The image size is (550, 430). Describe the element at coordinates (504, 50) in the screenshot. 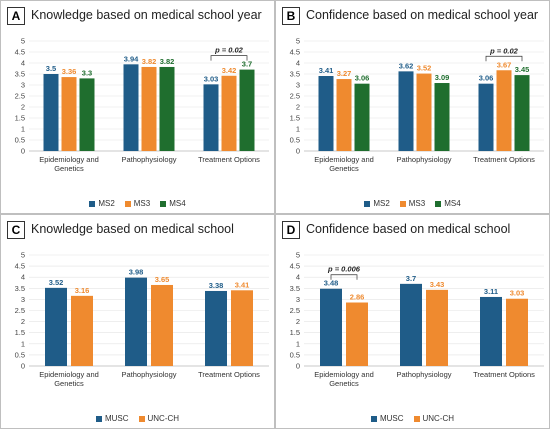

I see `p-value-annotation: p = 0.02` at that location.